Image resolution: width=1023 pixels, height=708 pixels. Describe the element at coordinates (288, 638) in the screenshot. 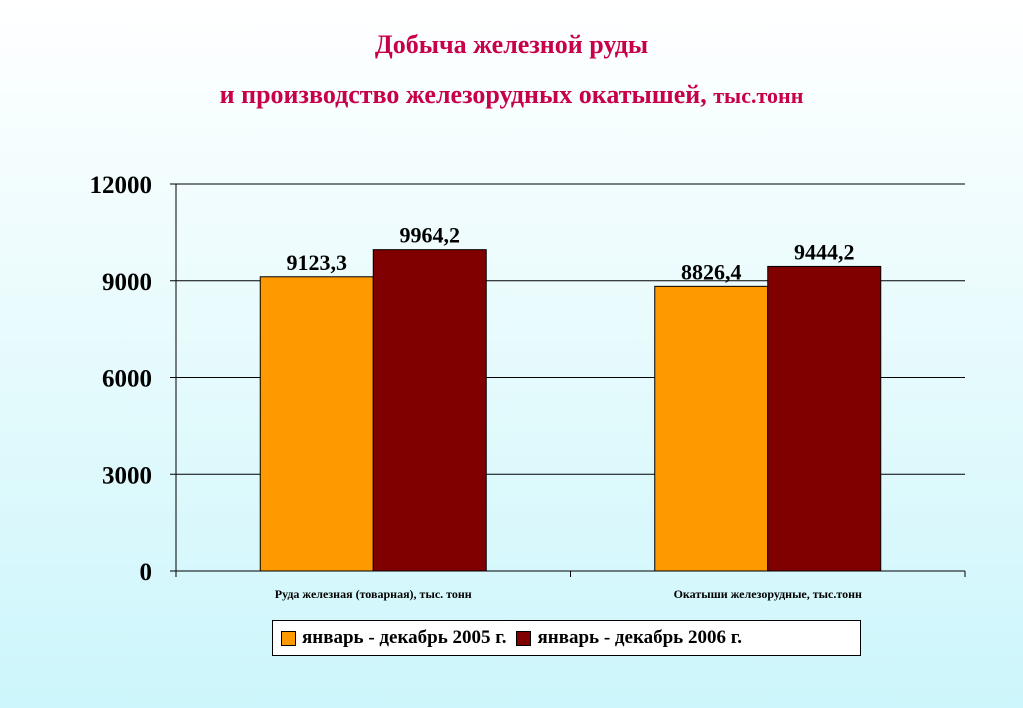

I see `legend-swatch-2005` at that location.